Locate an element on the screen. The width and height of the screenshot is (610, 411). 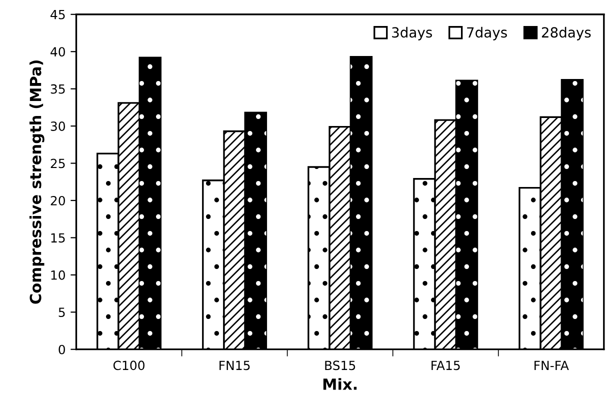
y-tick-label: 10 is located at coordinates (58, 275).